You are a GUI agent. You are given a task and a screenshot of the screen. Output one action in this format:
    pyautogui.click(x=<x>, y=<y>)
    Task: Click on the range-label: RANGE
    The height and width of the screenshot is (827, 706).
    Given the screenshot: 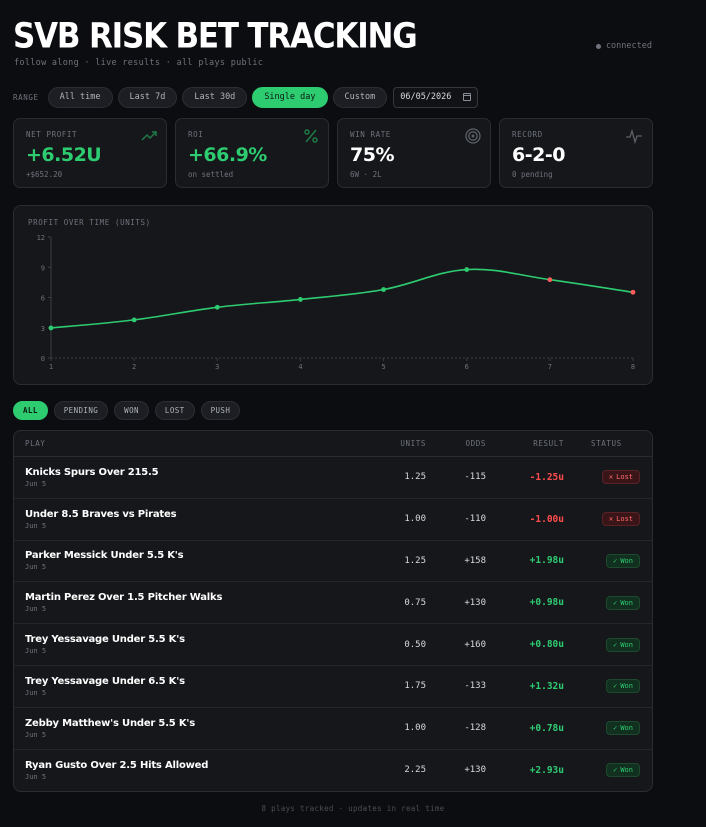 What is the action you would take?
    pyautogui.click(x=26, y=97)
    